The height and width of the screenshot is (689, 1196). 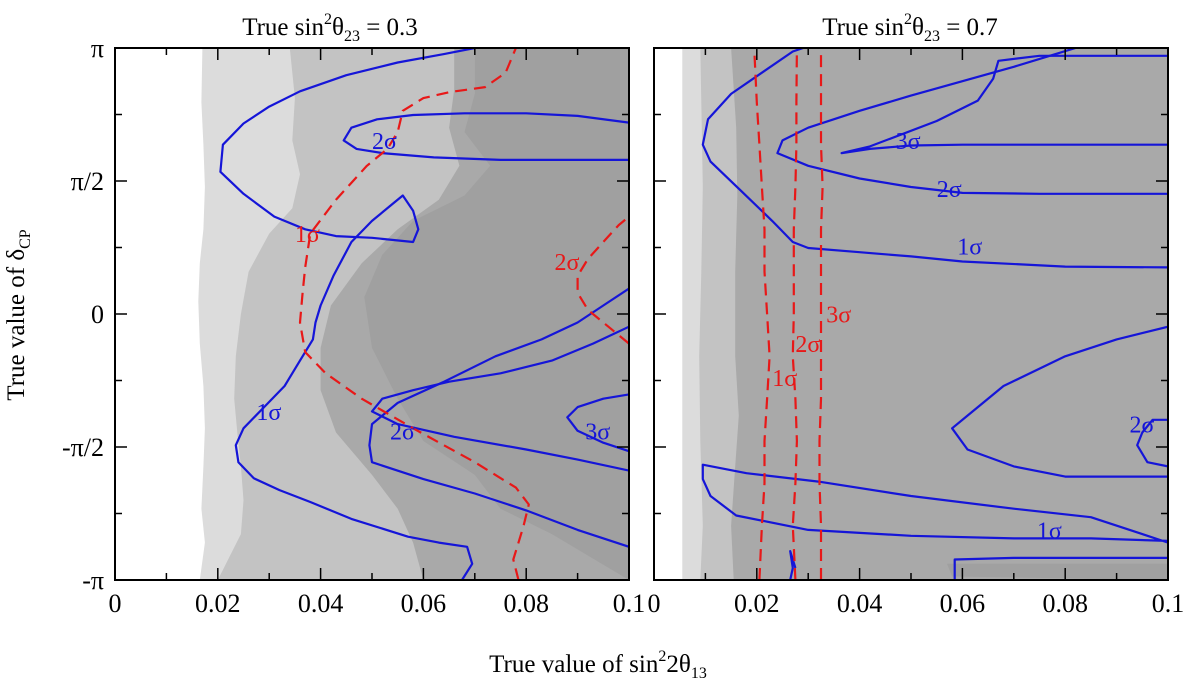 I want to click on shaded-region-darker, so click(x=1057, y=571).